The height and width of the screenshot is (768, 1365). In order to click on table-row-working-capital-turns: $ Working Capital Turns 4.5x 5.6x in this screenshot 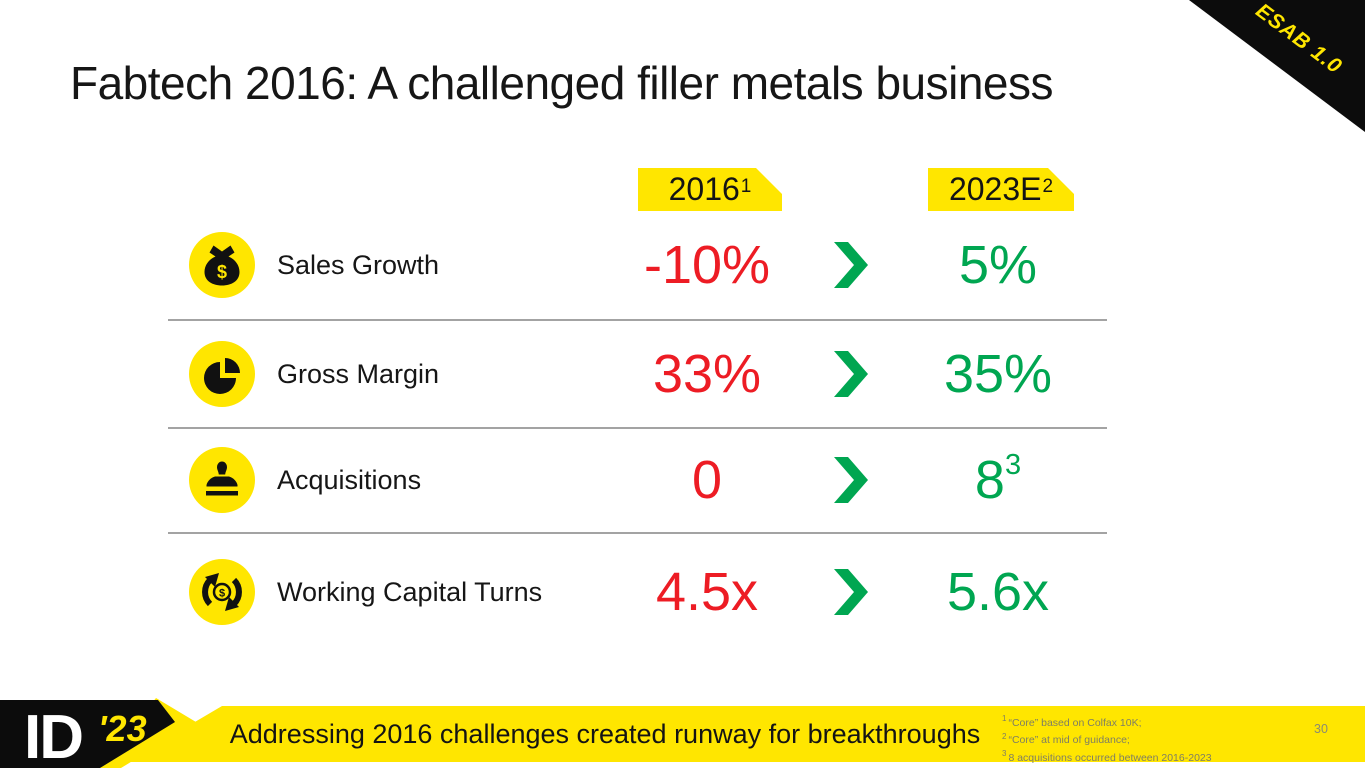, I will do `click(682, 592)`.